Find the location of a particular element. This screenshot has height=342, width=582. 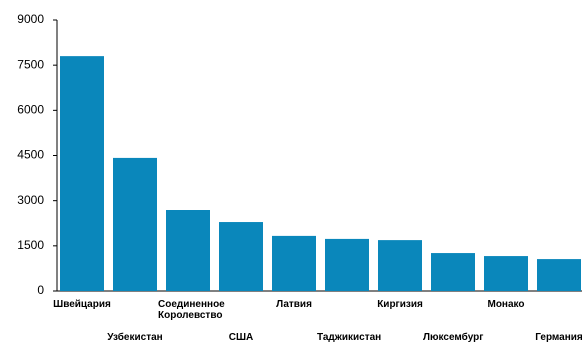

y-tick-label: 0 is located at coordinates (40, 290).